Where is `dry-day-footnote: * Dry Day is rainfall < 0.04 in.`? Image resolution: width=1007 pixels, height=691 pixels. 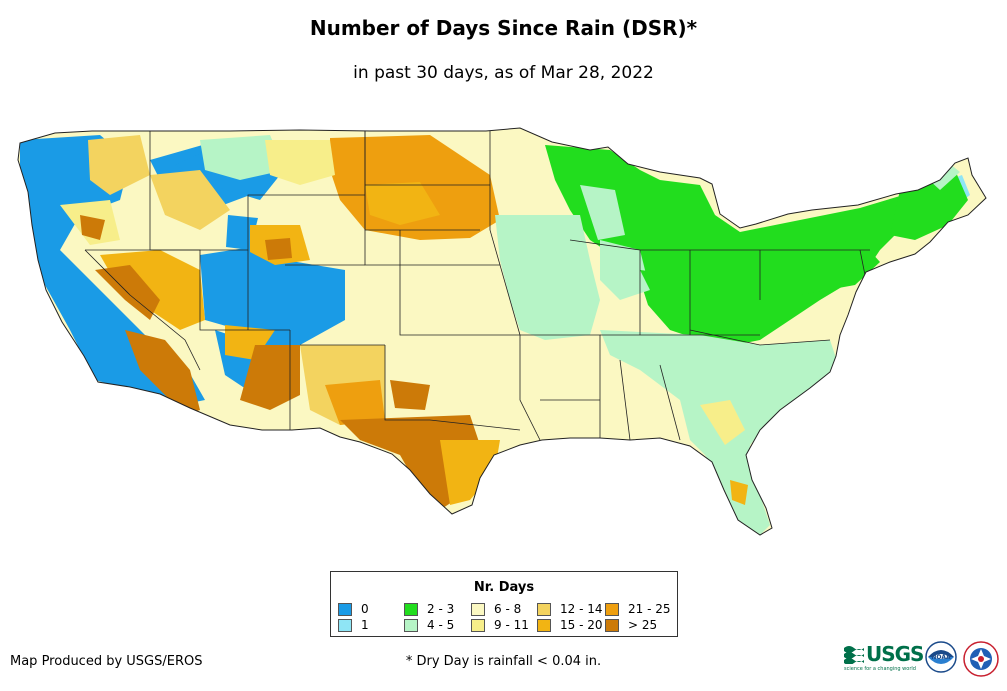
dry-day-footnote: * Dry Day is rainfall < 0.04 in. is located at coordinates (503, 661).